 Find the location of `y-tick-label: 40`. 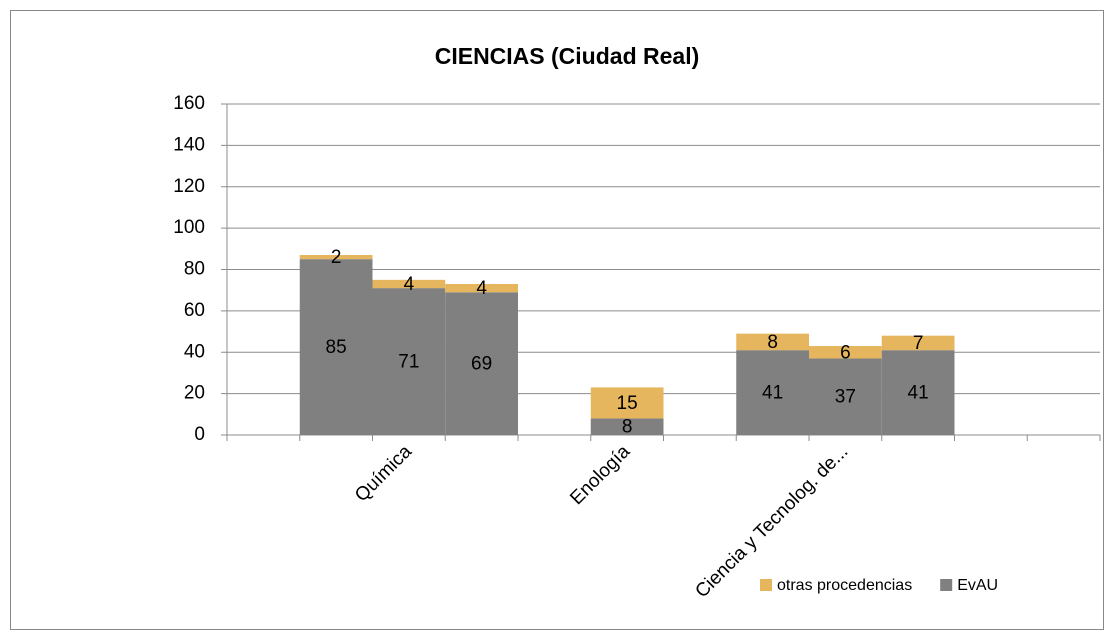

y-tick-label: 40 is located at coordinates (194, 351).